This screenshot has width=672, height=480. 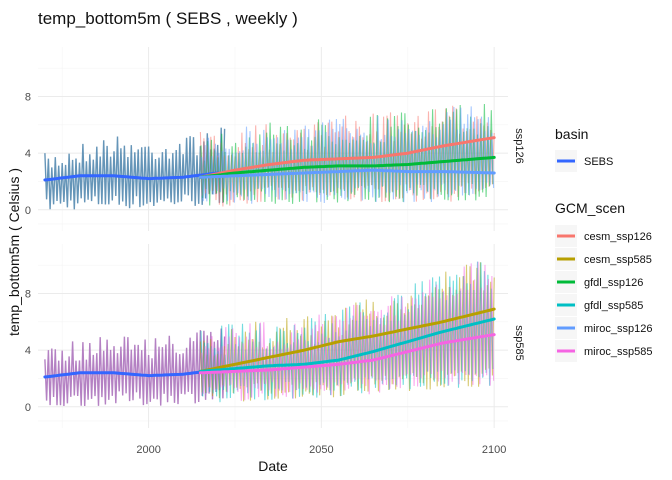 I want to click on legend-entry-label: cesm_ssp585, so click(x=618, y=260).